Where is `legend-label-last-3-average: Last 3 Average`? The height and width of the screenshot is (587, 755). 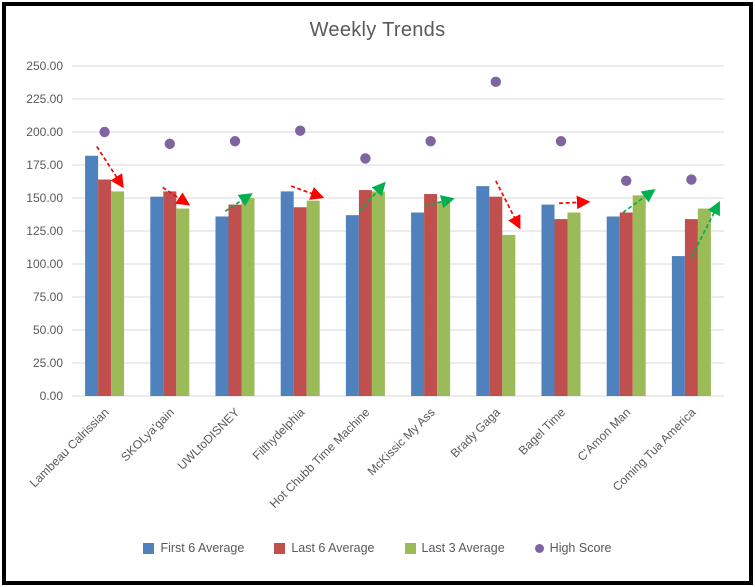 legend-label-last-3-average: Last 3 Average is located at coordinates (463, 548).